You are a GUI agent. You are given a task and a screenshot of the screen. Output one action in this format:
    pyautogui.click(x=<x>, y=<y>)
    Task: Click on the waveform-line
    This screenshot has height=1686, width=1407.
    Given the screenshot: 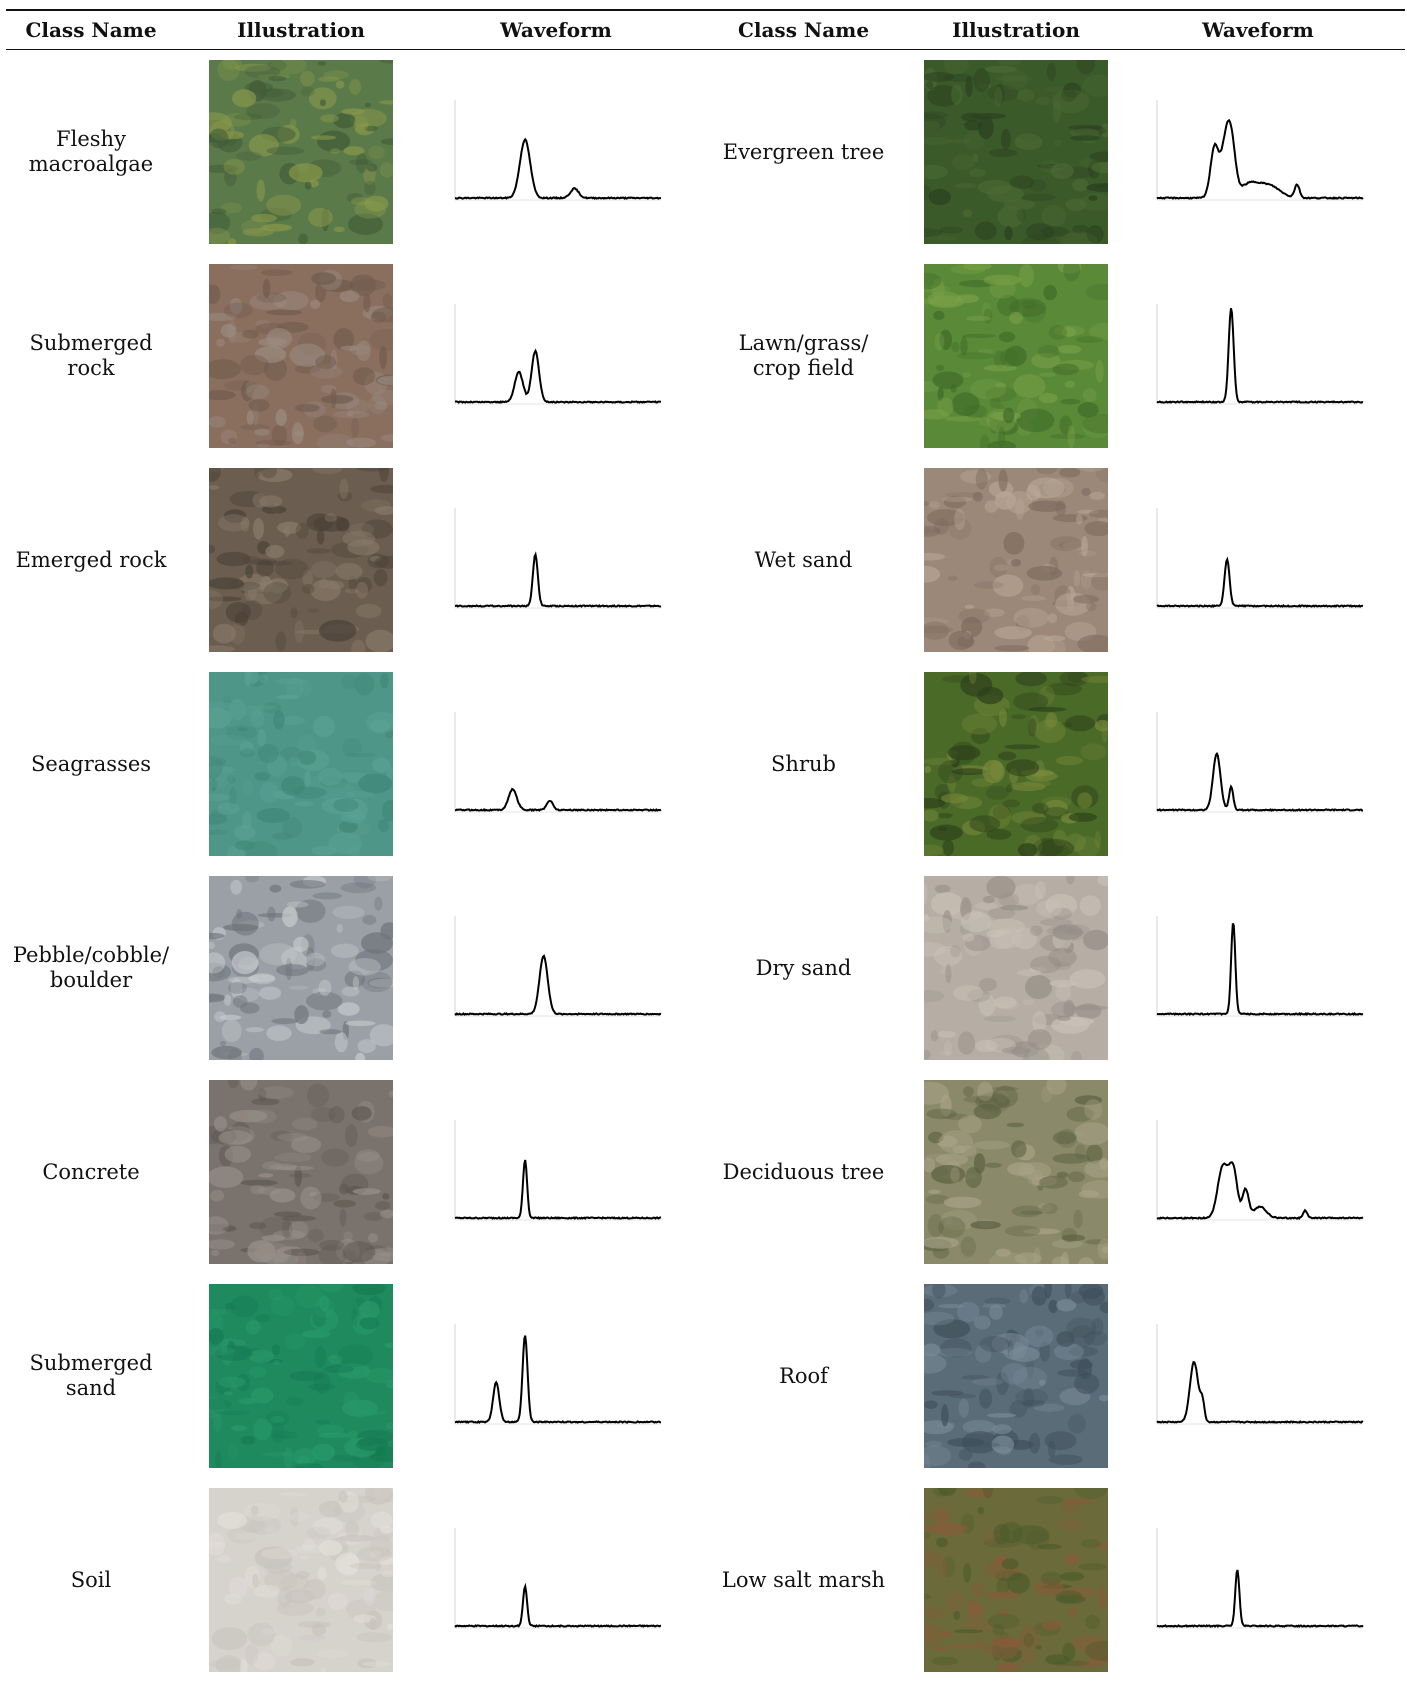 What is the action you would take?
    pyautogui.click(x=1259, y=1392)
    